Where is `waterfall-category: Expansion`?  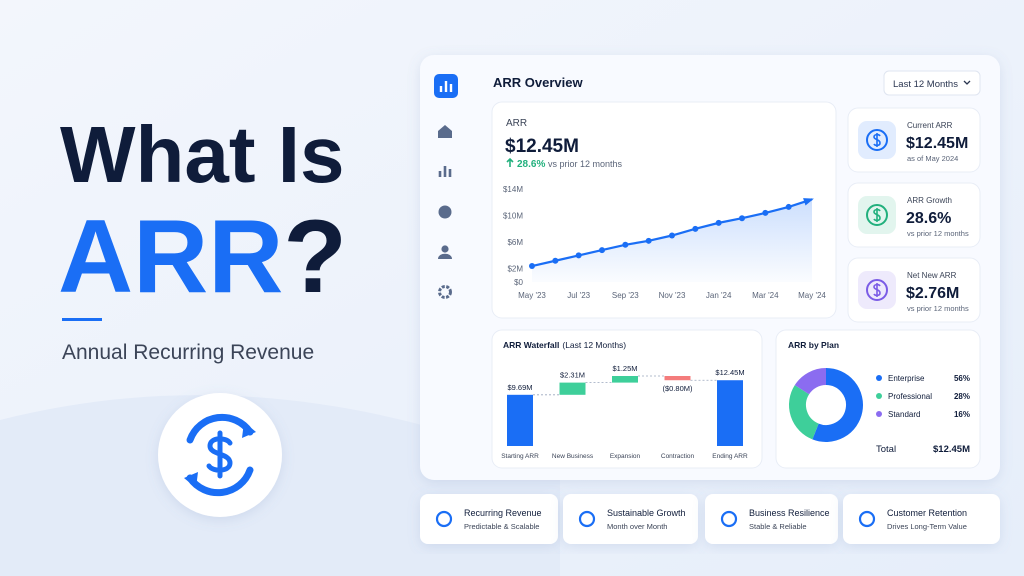 waterfall-category: Expansion is located at coordinates (625, 456).